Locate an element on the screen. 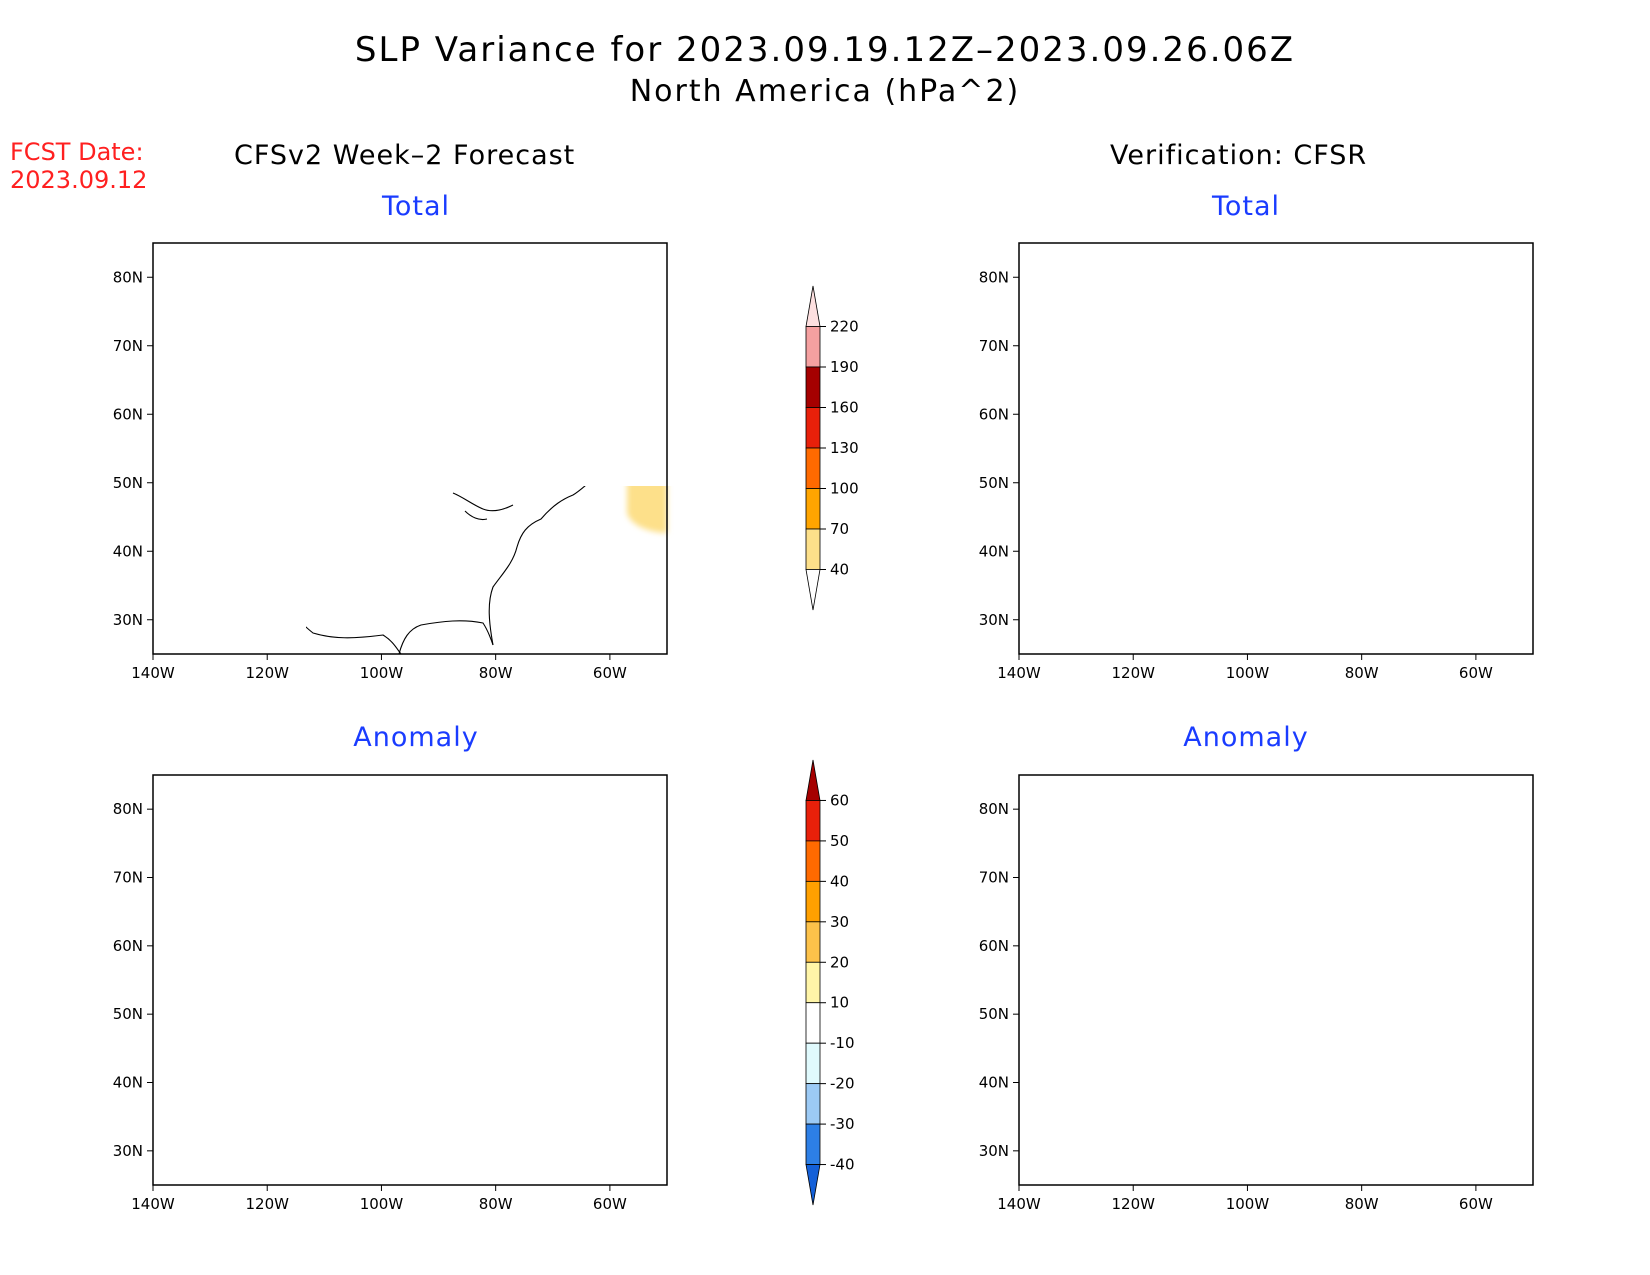  colorbar-label: 10 is located at coordinates (839, 1003).